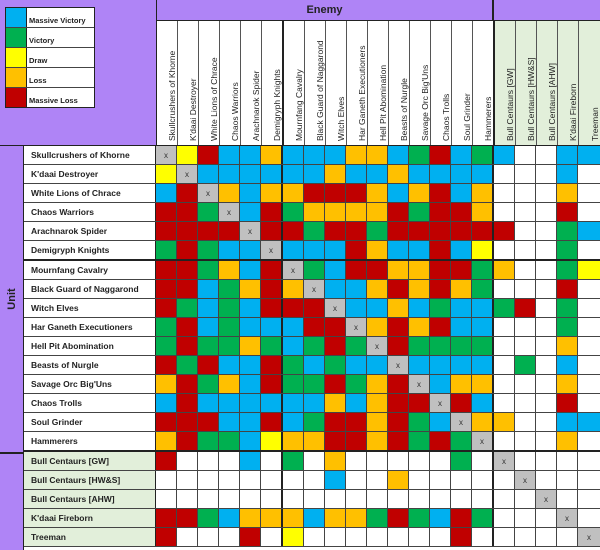  What do you see at coordinates (312, 499) in the screenshot?
I see `table-row: Bull Centaurs [AHW] x` at bounding box center [312, 499].